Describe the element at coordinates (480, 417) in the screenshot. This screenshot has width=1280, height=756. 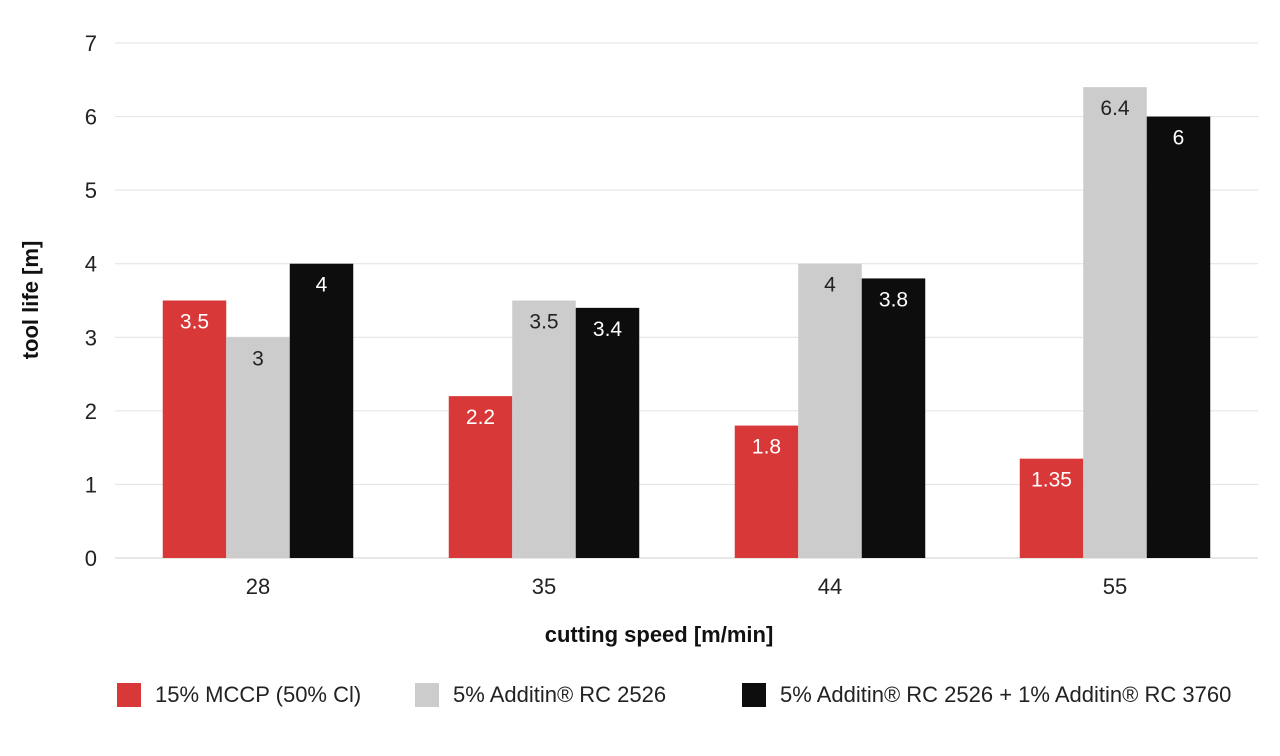
I see `bar-label-series0-35: 2.2` at that location.